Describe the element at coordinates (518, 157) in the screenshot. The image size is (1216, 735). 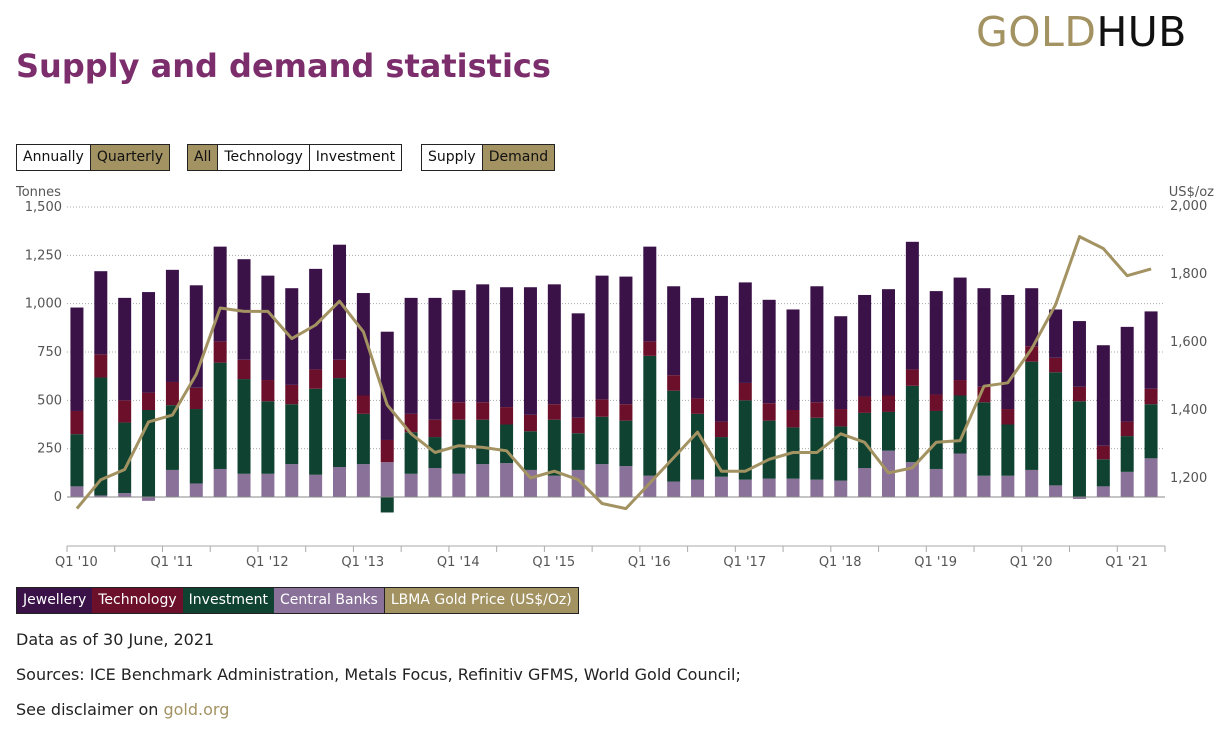
I see `demand-button: Demand` at that location.